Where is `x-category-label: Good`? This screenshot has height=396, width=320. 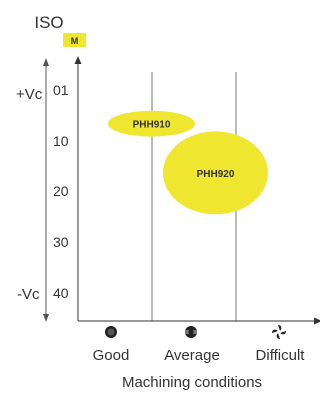
x-category-label: Good is located at coordinates (111, 355).